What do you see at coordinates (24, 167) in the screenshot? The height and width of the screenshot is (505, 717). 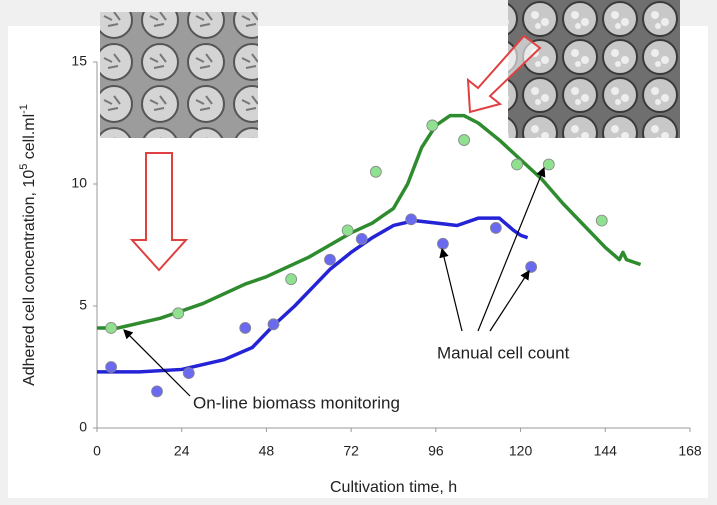 I see `y-label-sup: 5` at bounding box center [24, 167].